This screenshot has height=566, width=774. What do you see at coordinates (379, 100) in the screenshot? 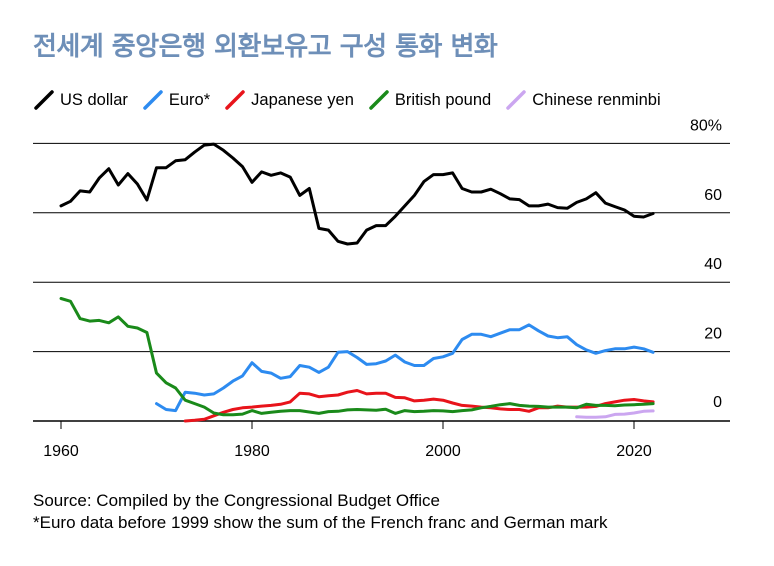
I see `legend-swatch-british-pound` at bounding box center [379, 100].